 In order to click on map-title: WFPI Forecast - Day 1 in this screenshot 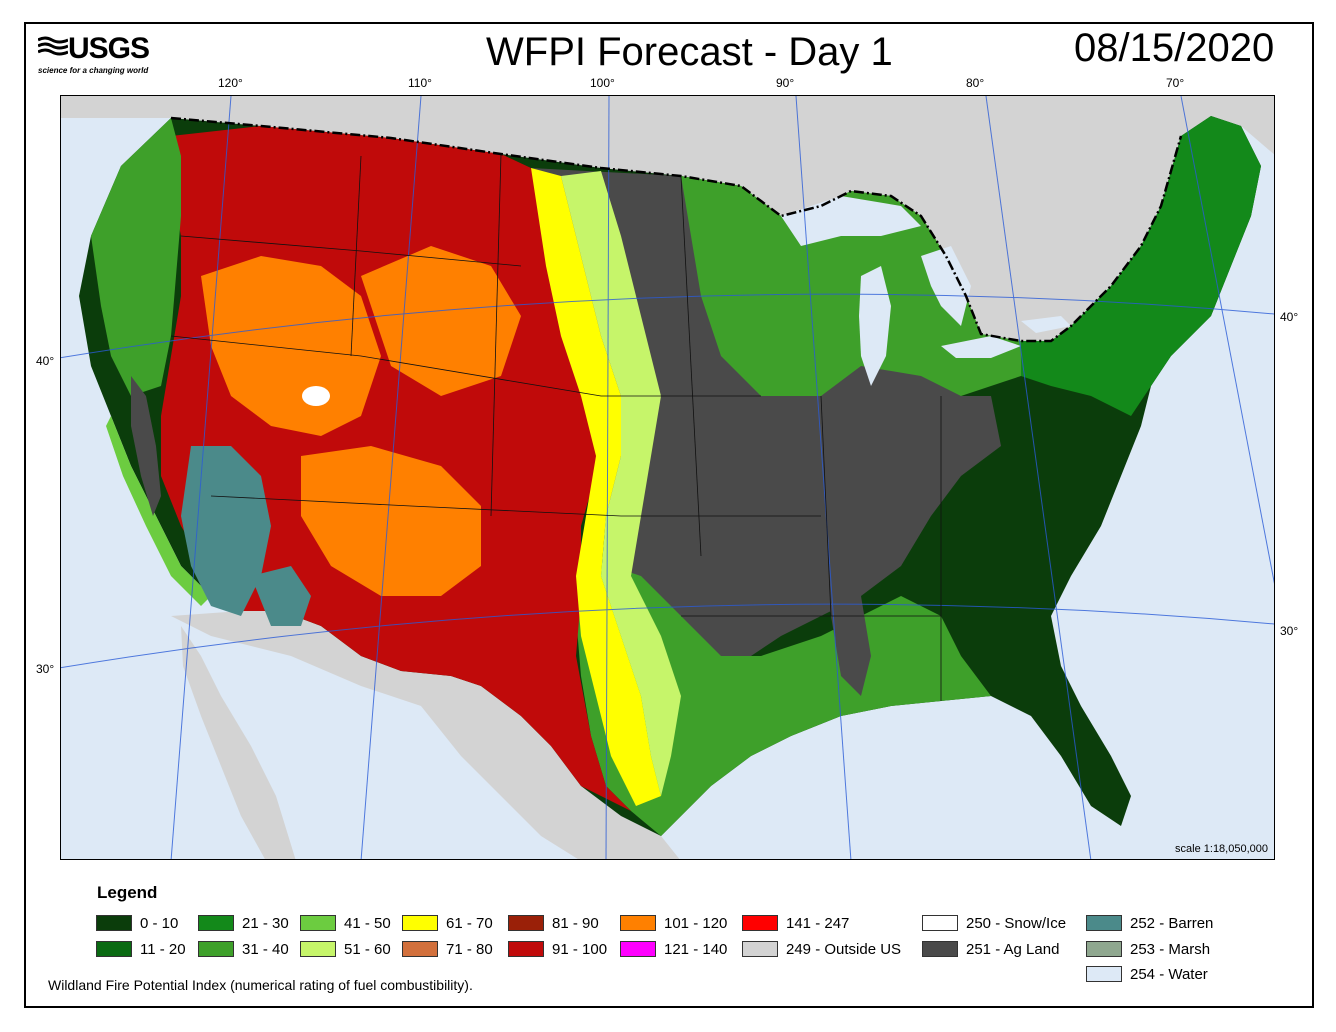, I will do `click(689, 52)`.